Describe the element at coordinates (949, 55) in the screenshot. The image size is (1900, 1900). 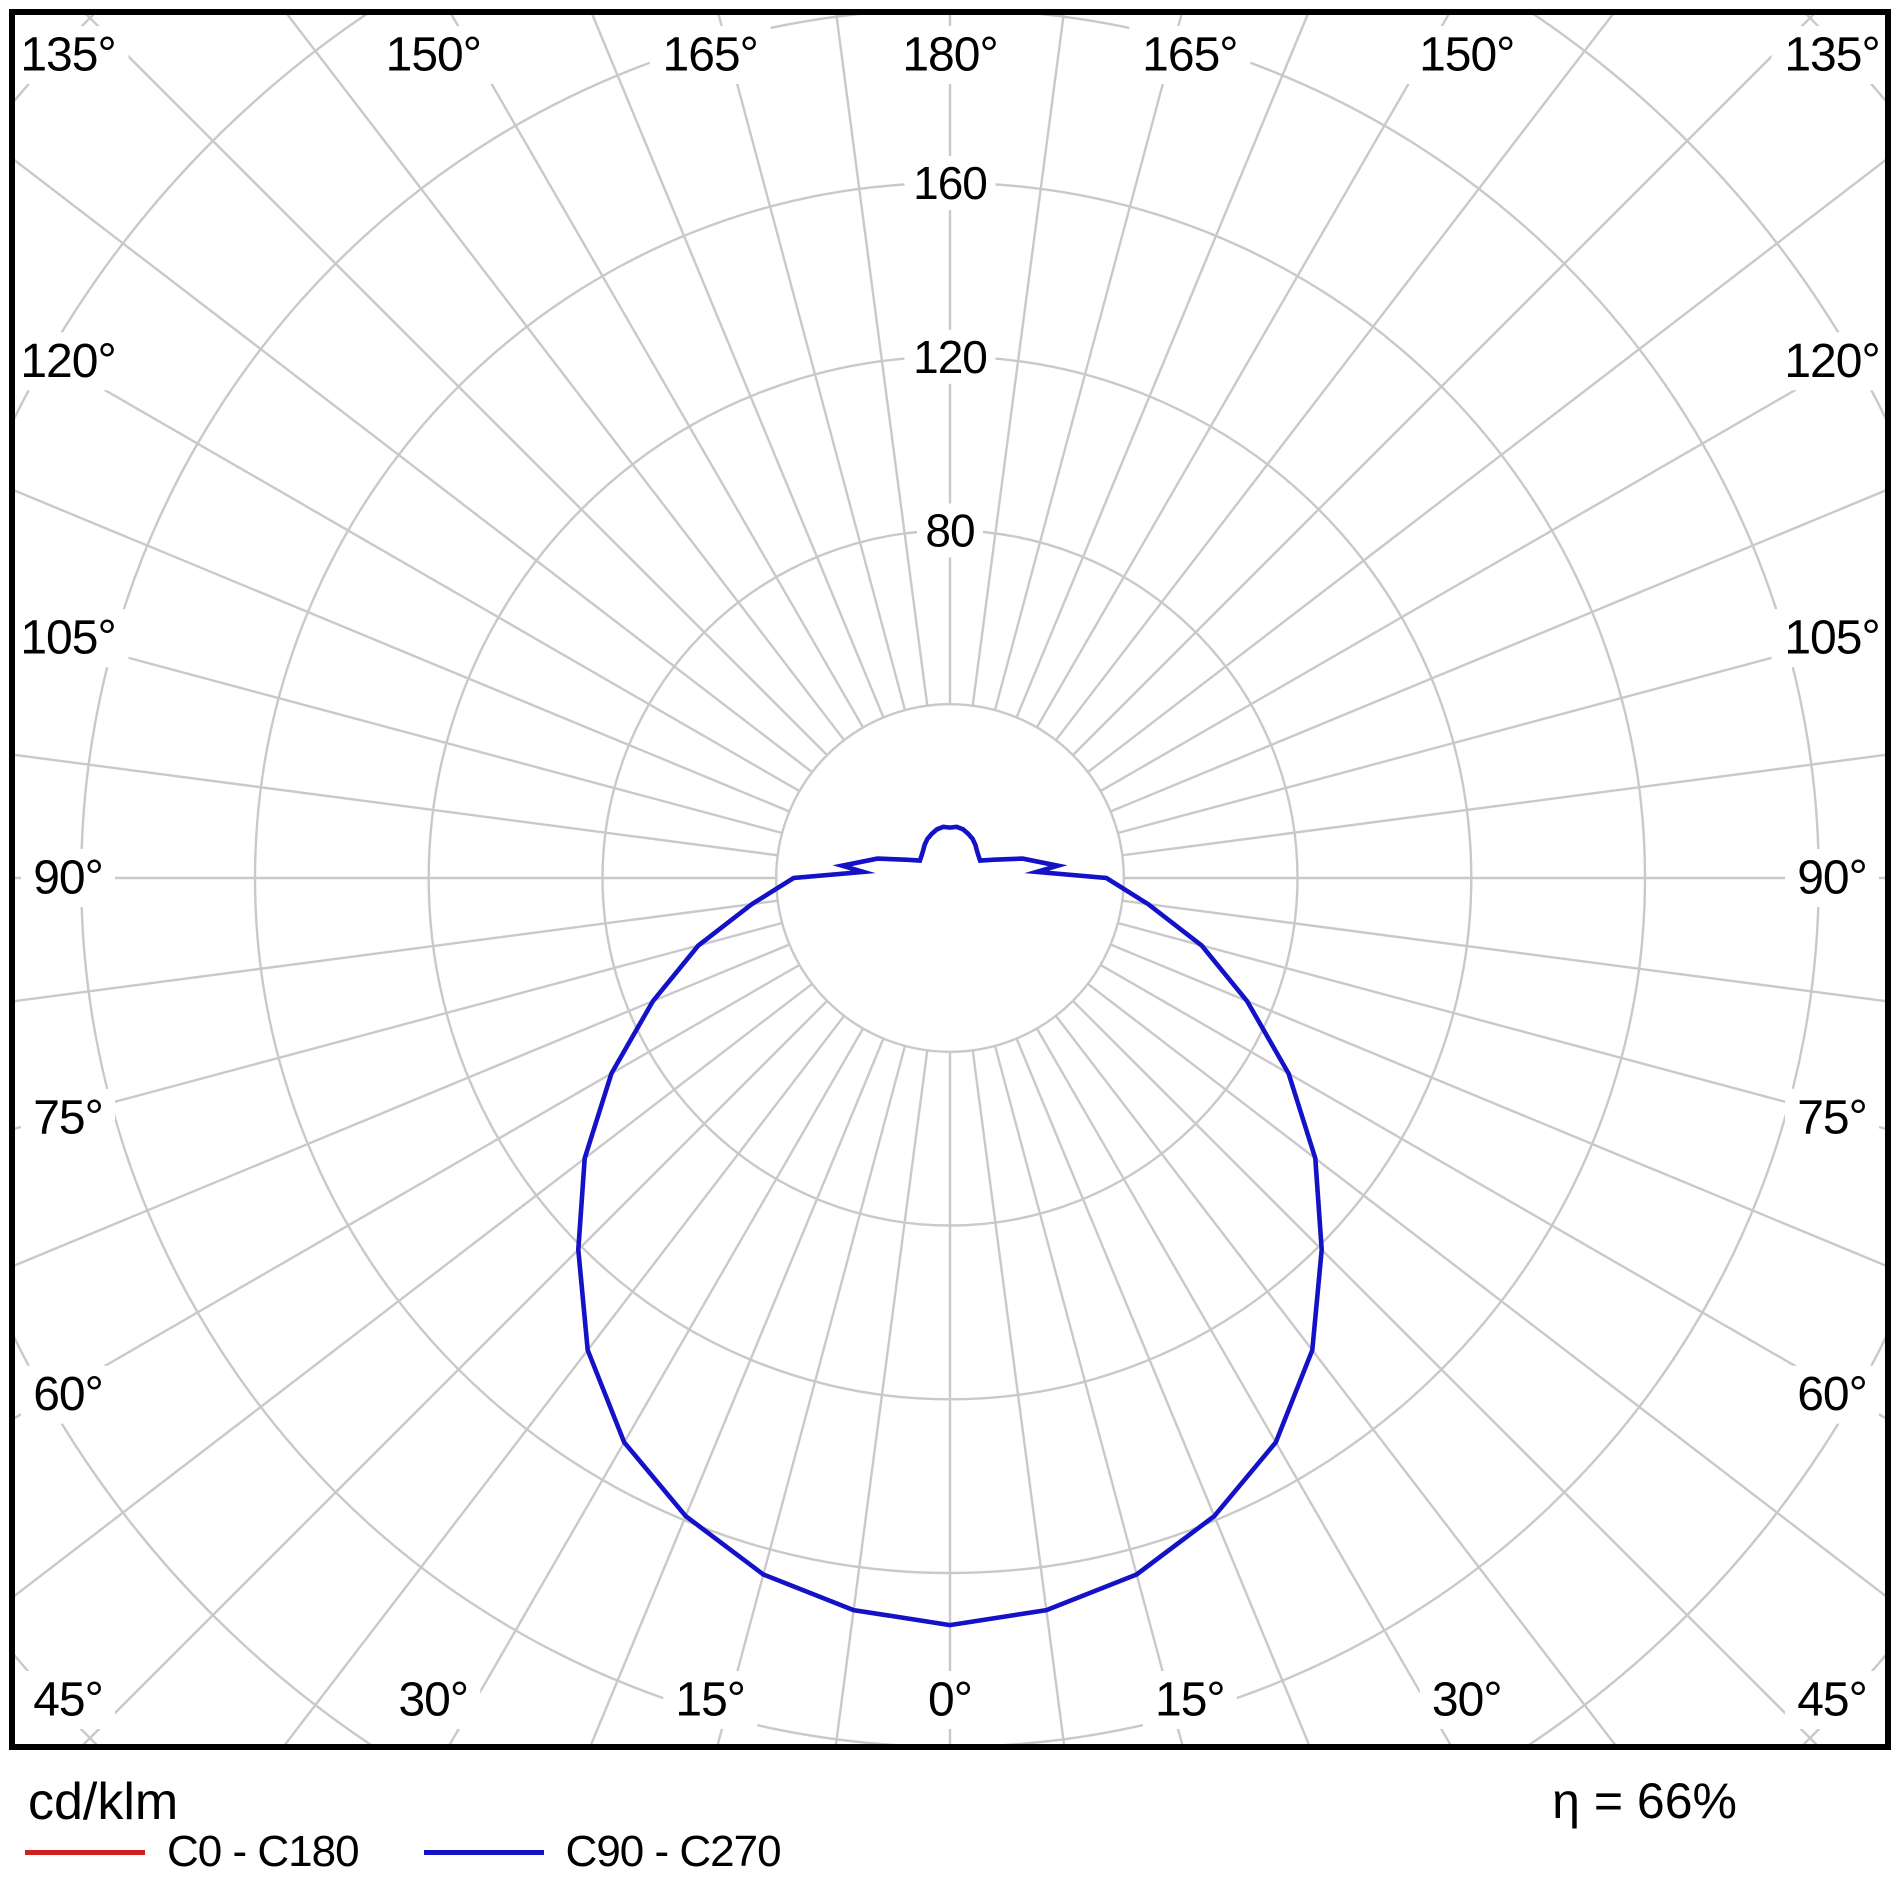
I see `svg-text: 180°` at that location.